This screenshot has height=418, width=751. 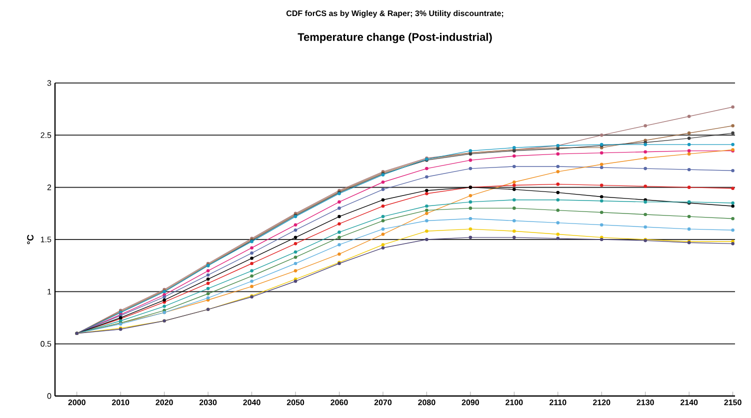 What do you see at coordinates (471, 403) in the screenshot?
I see `x-tick-label: 2090` at bounding box center [471, 403].